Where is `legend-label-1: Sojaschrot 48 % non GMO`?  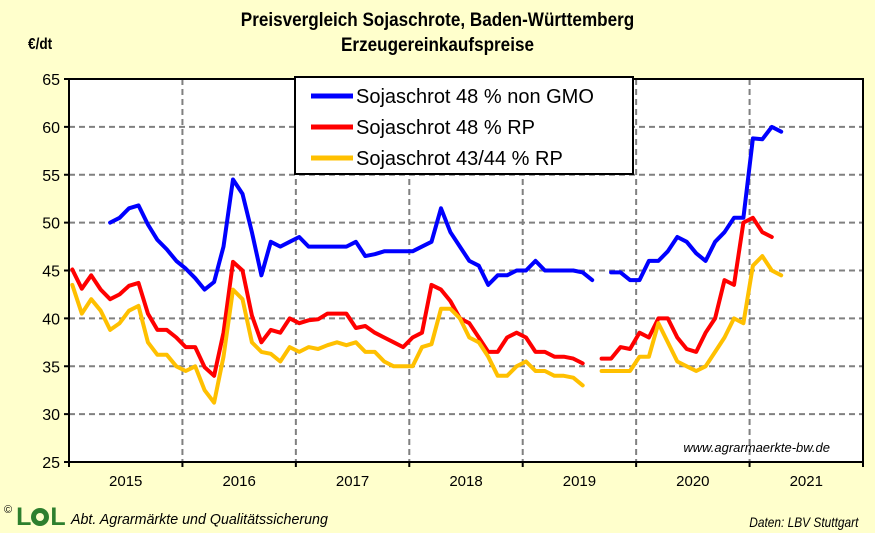 legend-label-1: Sojaschrot 48 % non GMO is located at coordinates (475, 97).